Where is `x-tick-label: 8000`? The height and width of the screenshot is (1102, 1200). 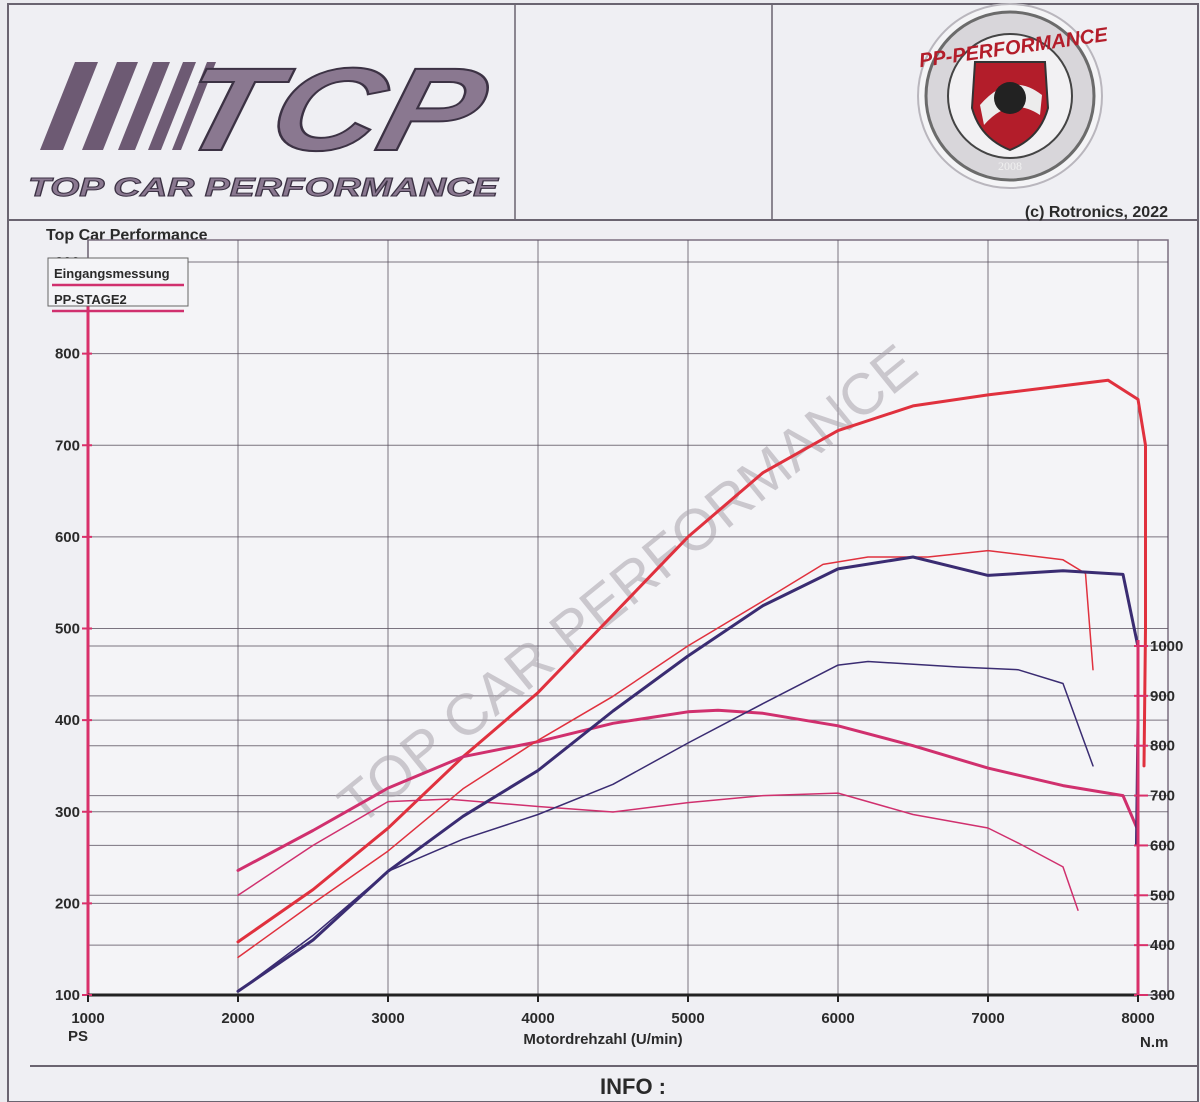
x-tick-label: 8000 is located at coordinates (1137, 1018).